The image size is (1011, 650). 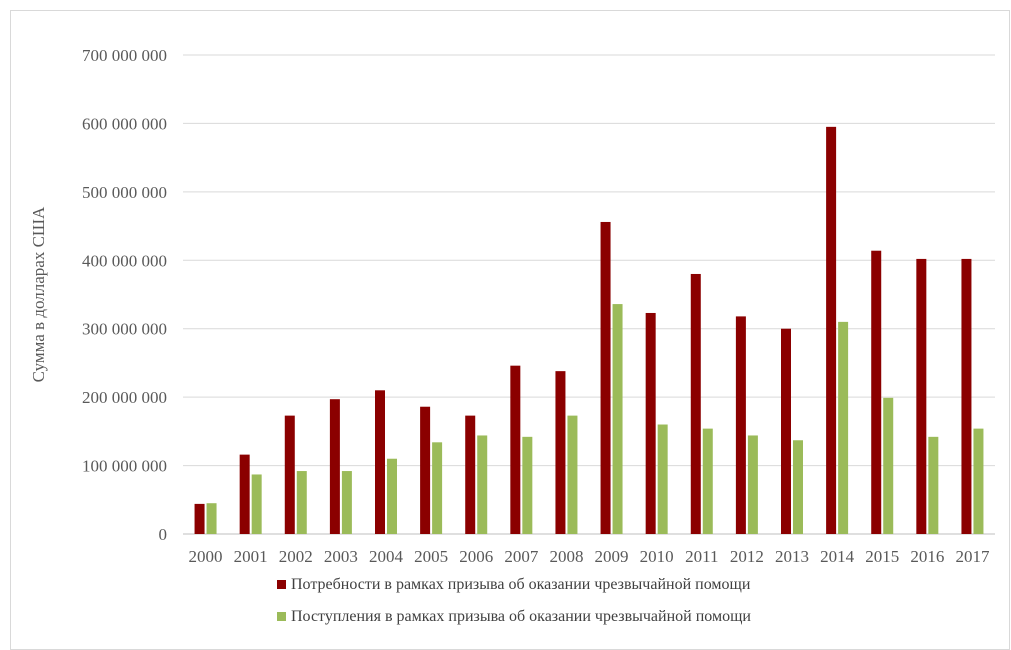 What do you see at coordinates (566, 556) in the screenshot?
I see `x-tick-label: 2008` at bounding box center [566, 556].